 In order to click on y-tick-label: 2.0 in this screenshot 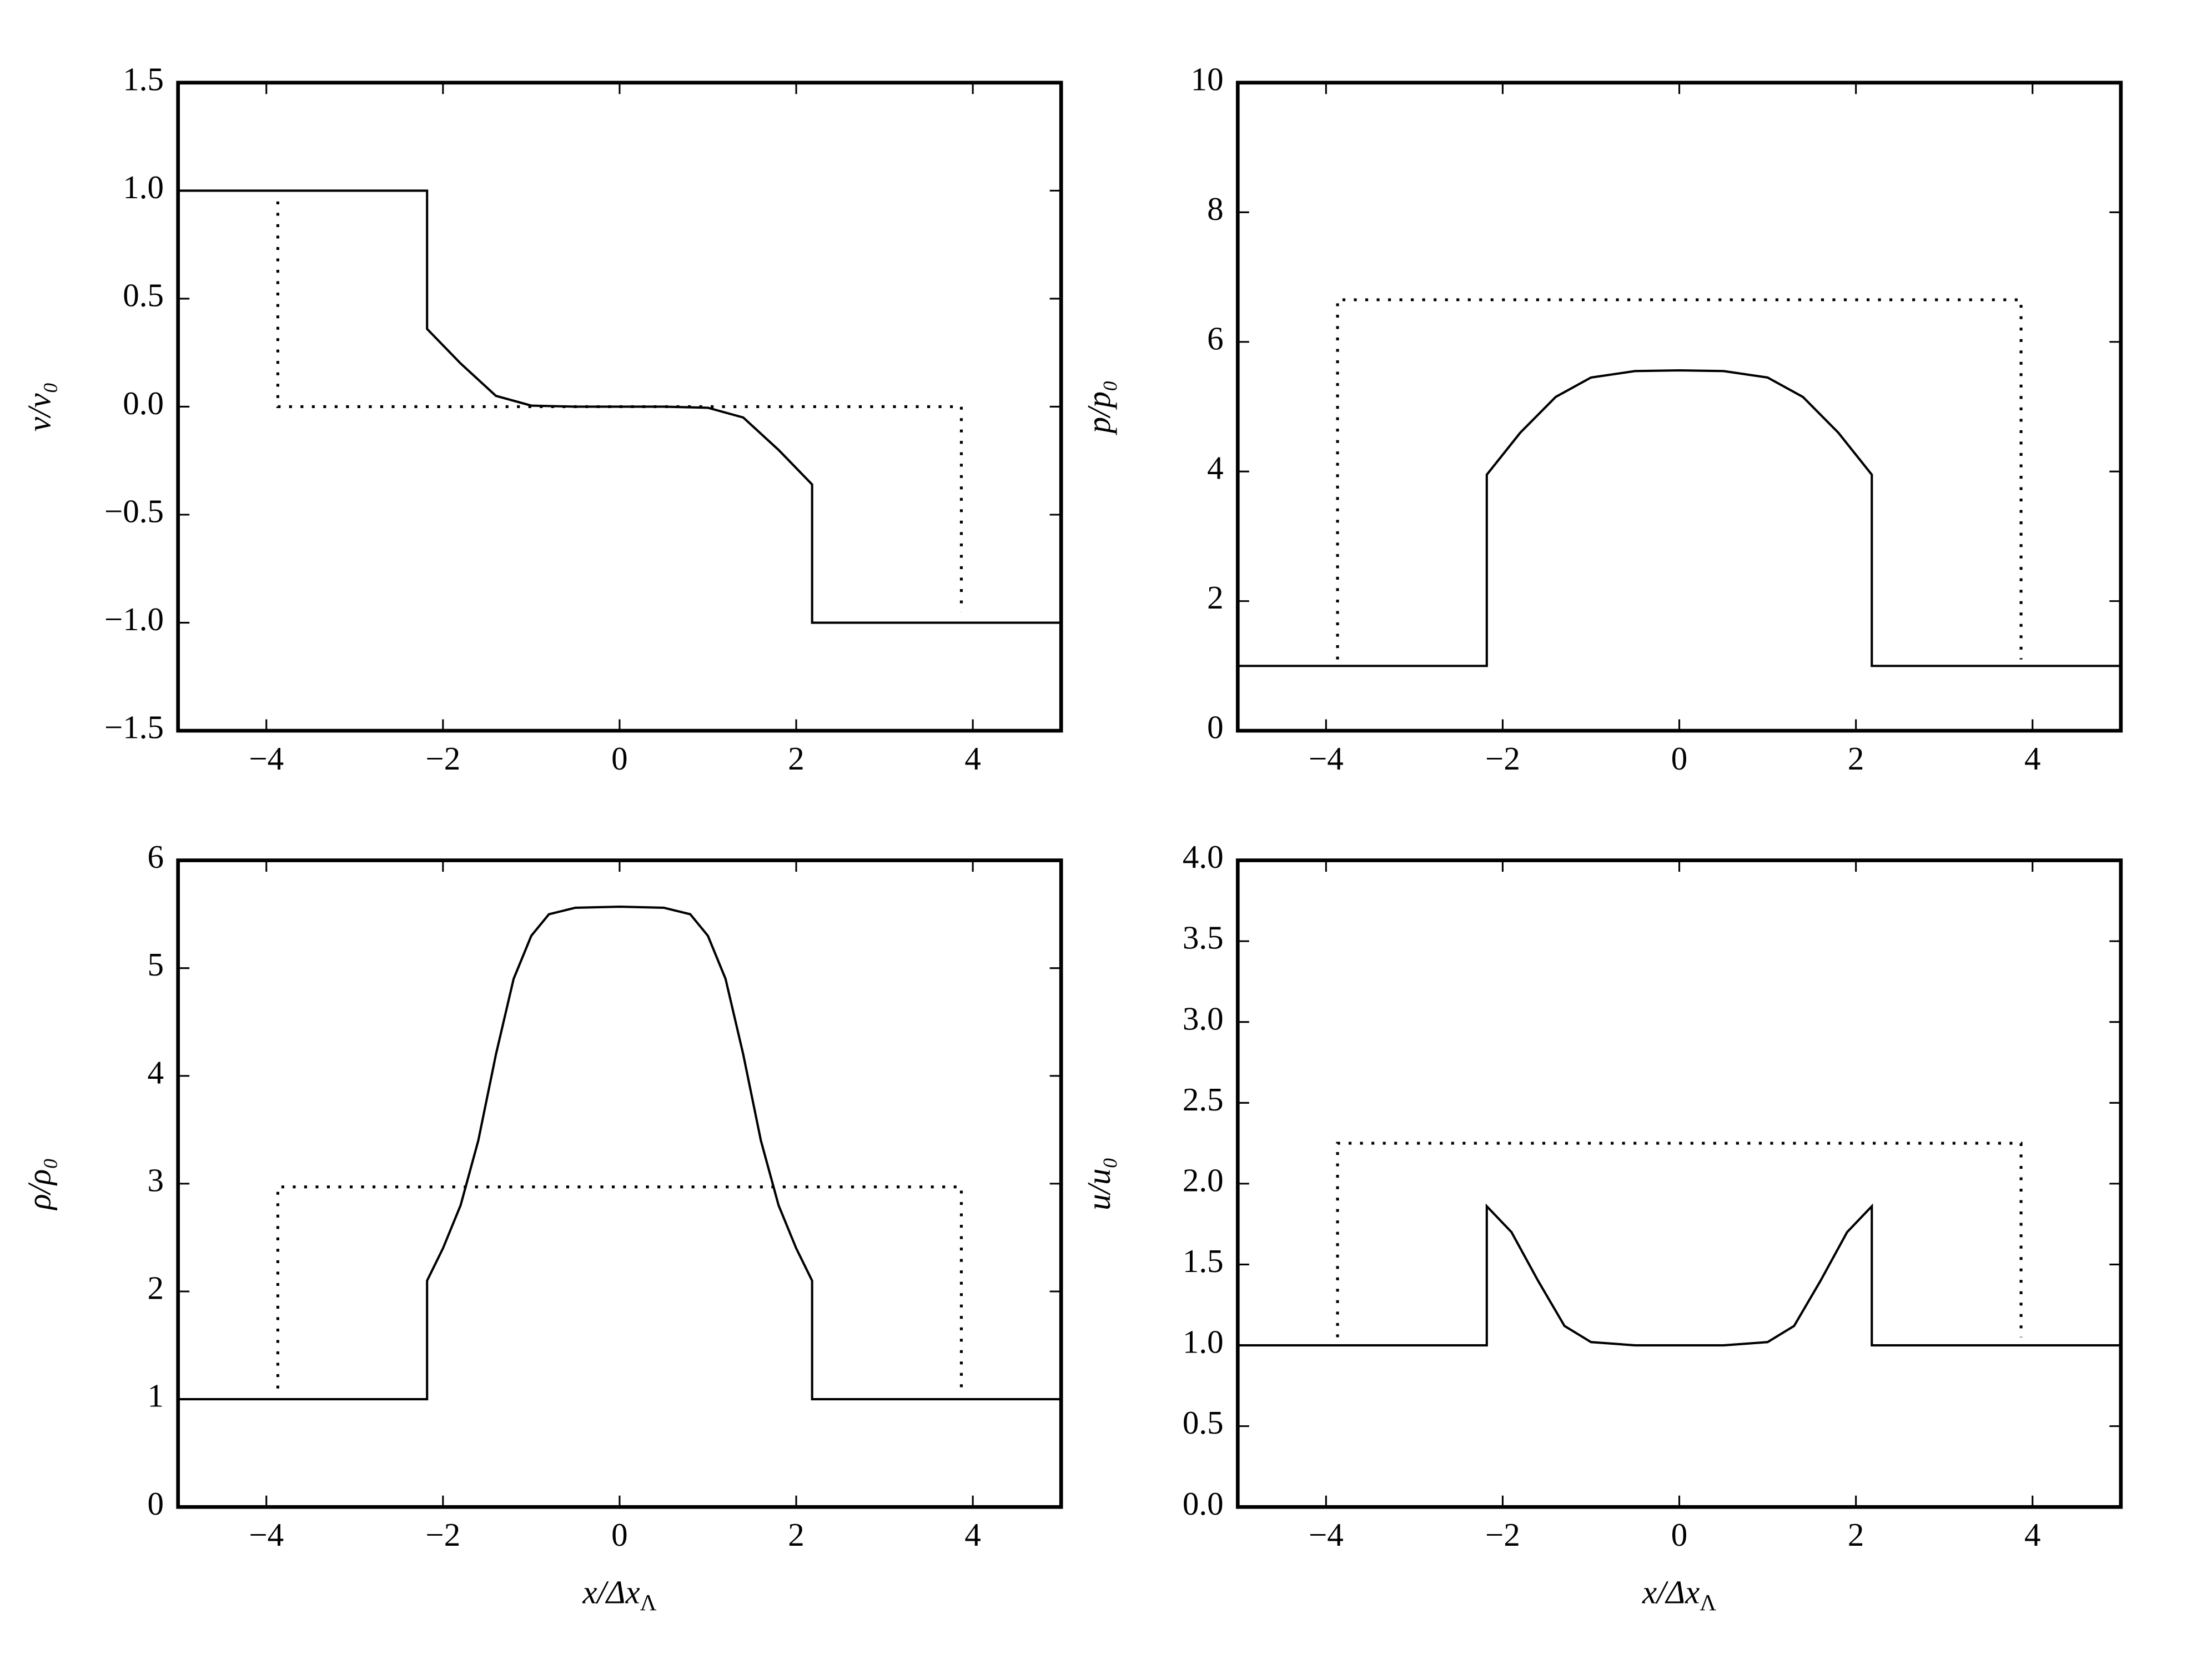, I will do `click(1203, 1180)`.